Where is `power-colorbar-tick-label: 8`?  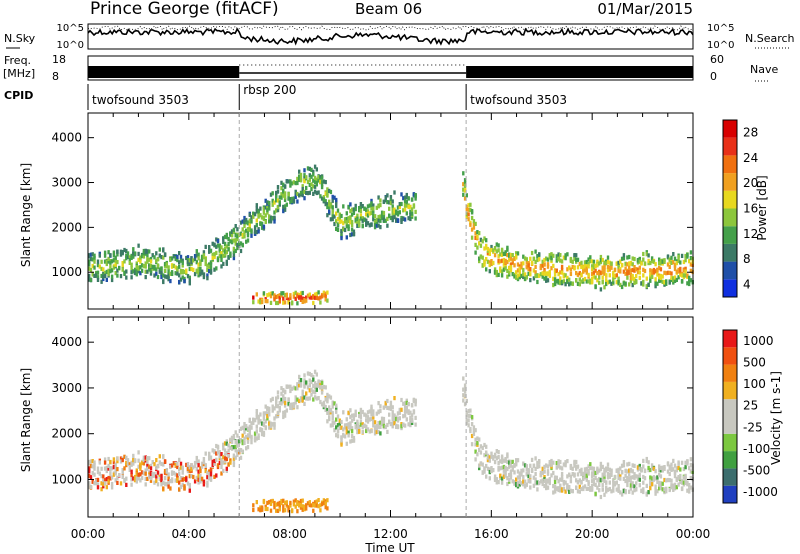
power-colorbar-tick-label: 8 is located at coordinates (747, 259).